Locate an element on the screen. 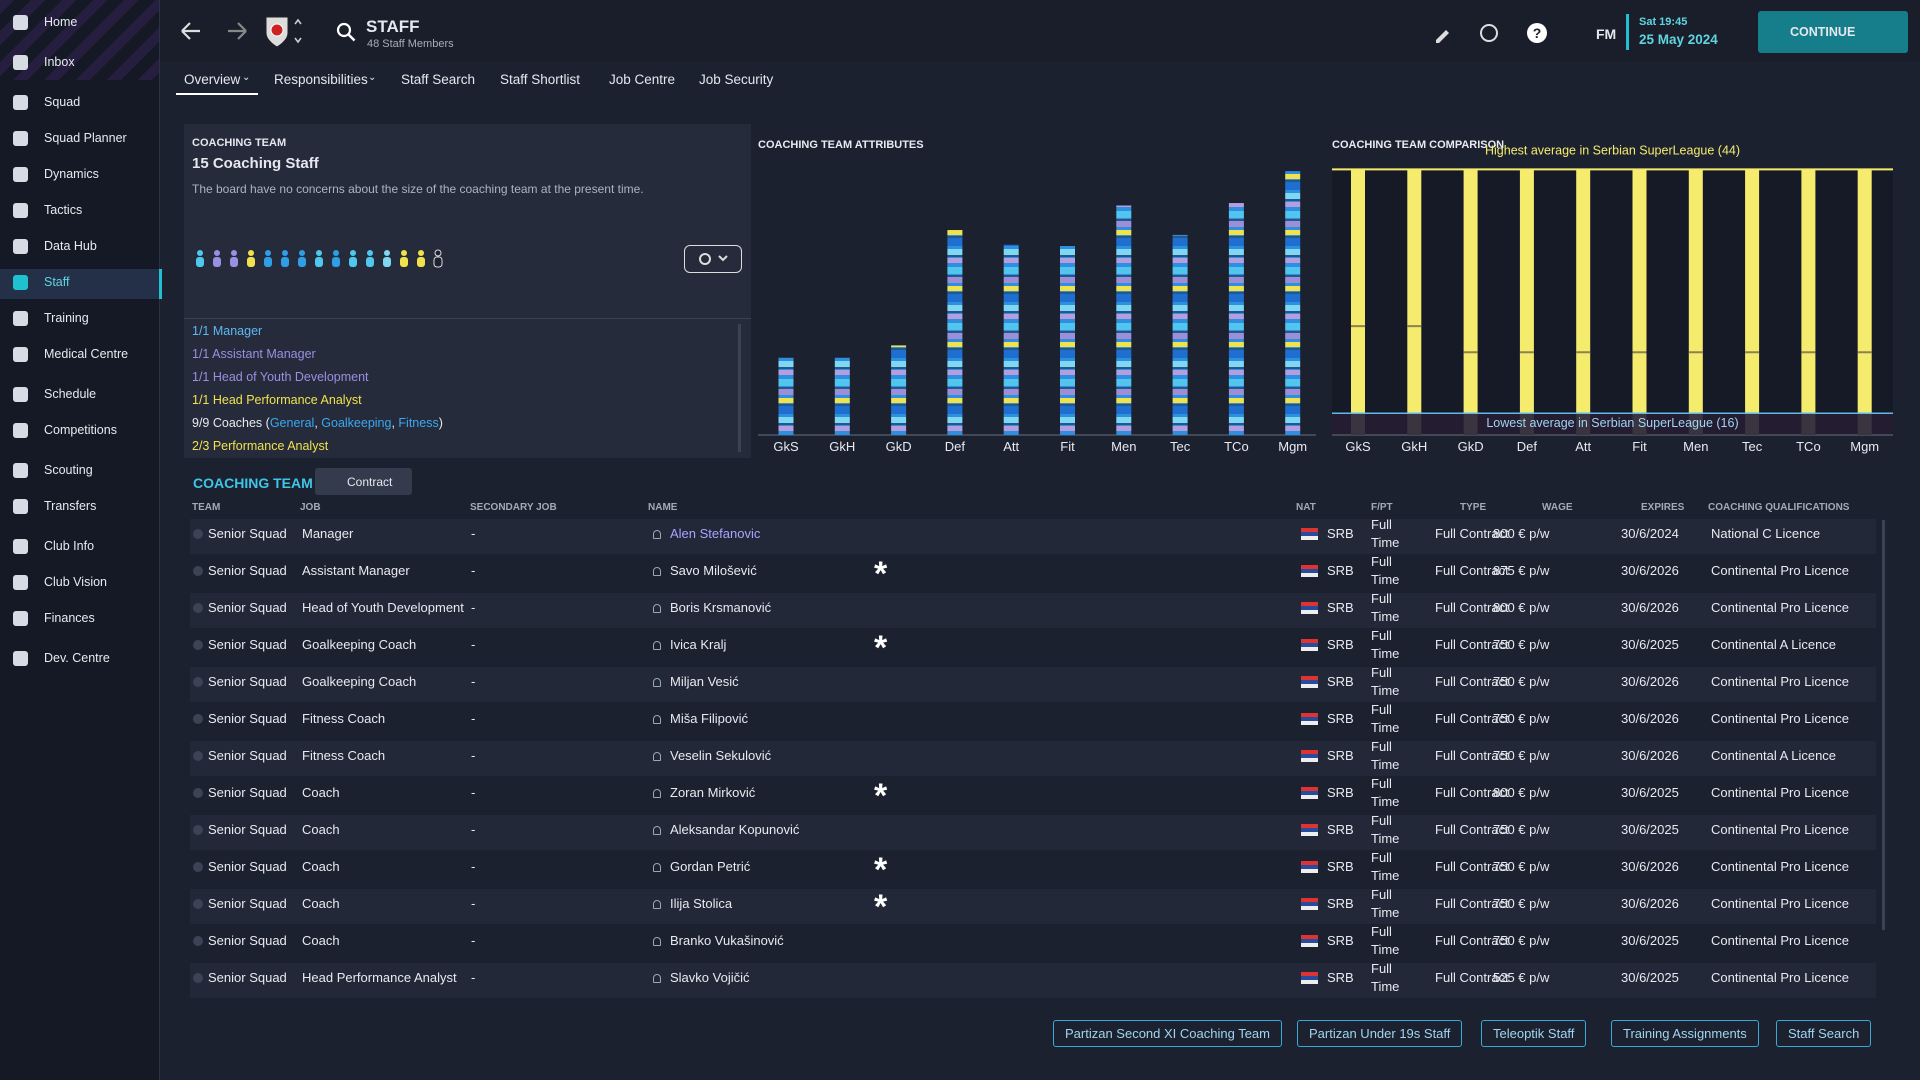  coach-link: Goalkeeping is located at coordinates (356, 423).